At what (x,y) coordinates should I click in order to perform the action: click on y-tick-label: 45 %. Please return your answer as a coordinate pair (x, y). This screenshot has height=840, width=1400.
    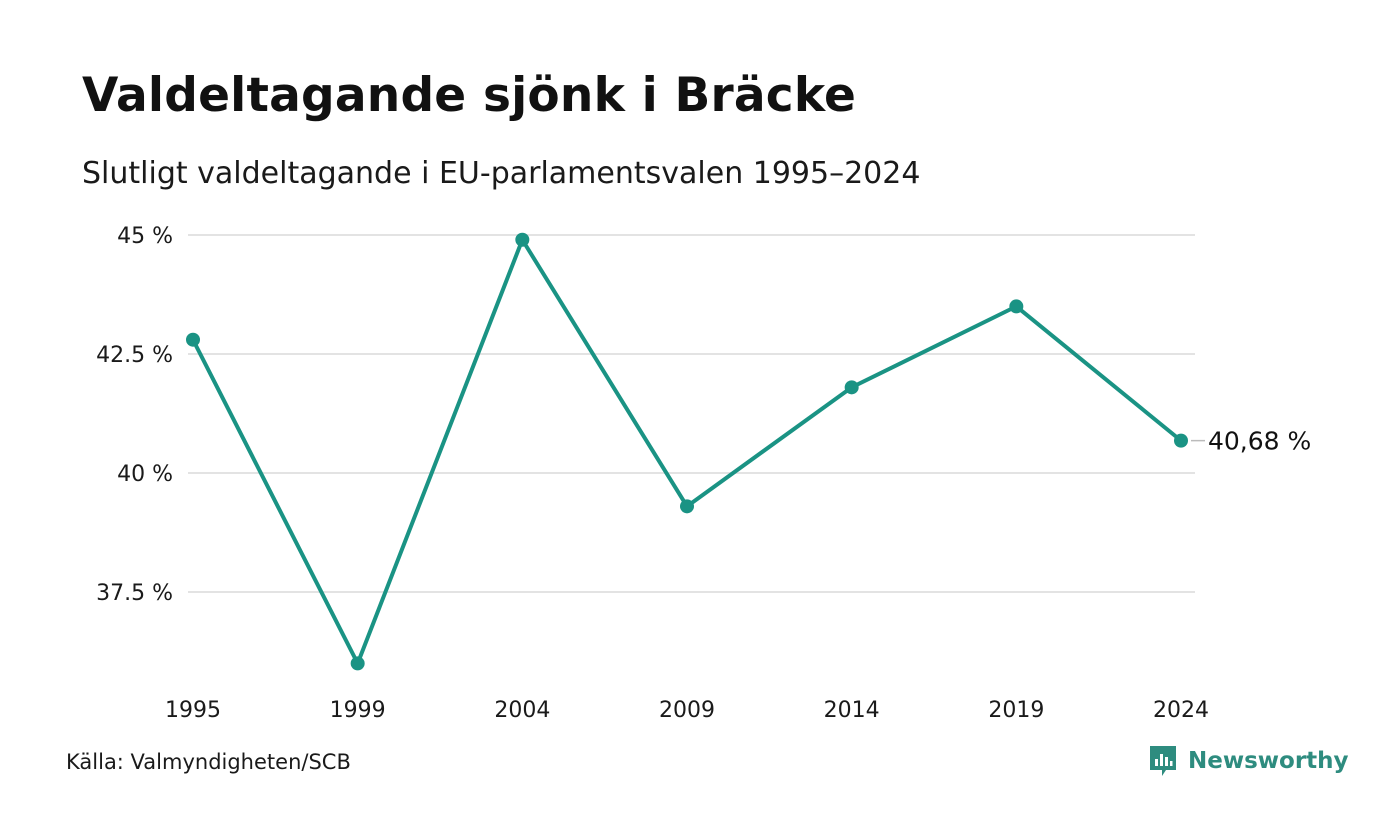
    Looking at the image, I should click on (145, 236).